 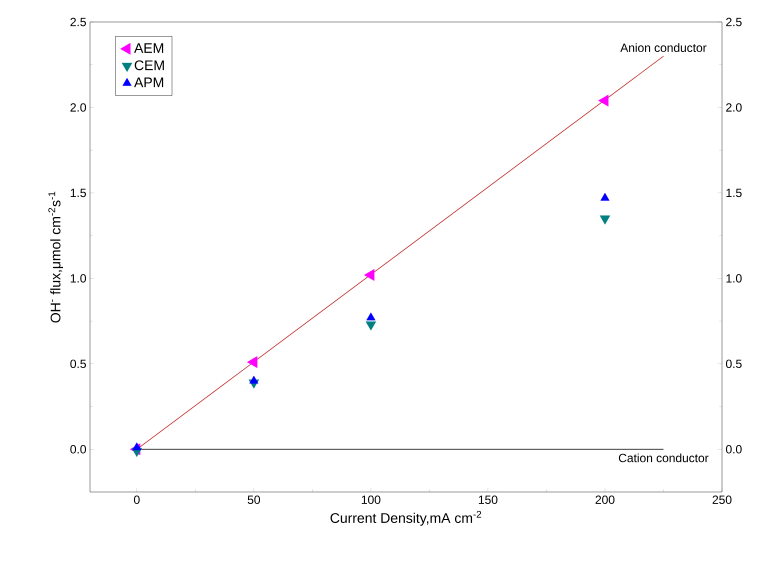 What do you see at coordinates (734, 278) in the screenshot?
I see `y2-tick-label: 1.0` at bounding box center [734, 278].